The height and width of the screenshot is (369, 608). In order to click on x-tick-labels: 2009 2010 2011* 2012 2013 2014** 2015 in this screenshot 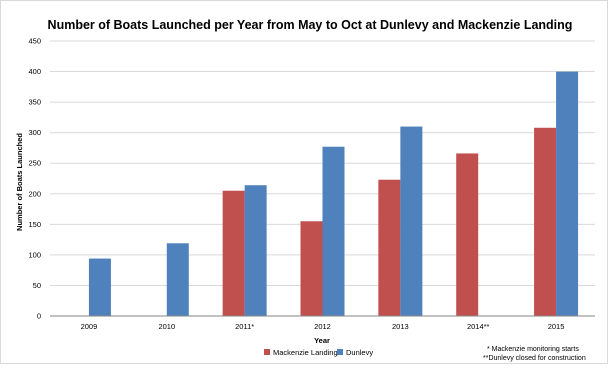, I will do `click(323, 326)`.